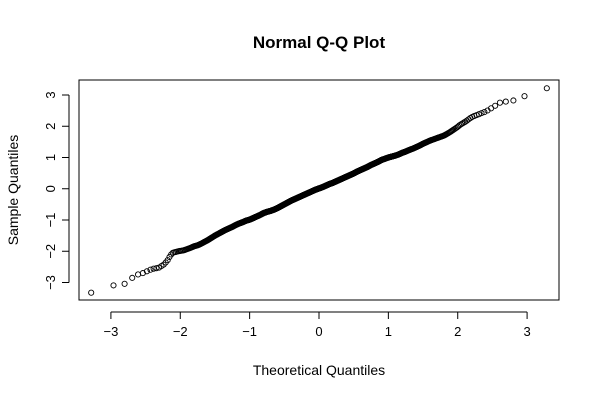 The image size is (600, 400). What do you see at coordinates (526, 331) in the screenshot?
I see `x-tick-label: 3` at bounding box center [526, 331].